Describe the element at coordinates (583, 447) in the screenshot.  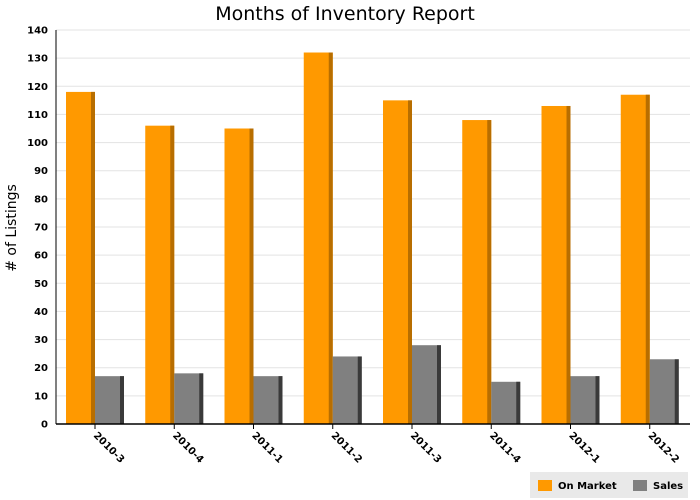
I see `x-tick-label: 2012-1` at that location.